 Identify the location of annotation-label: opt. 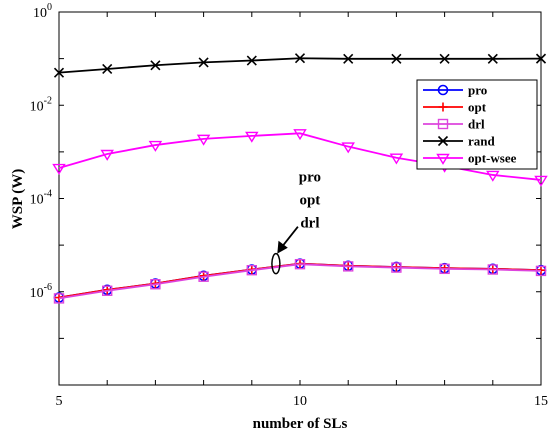
(309, 201).